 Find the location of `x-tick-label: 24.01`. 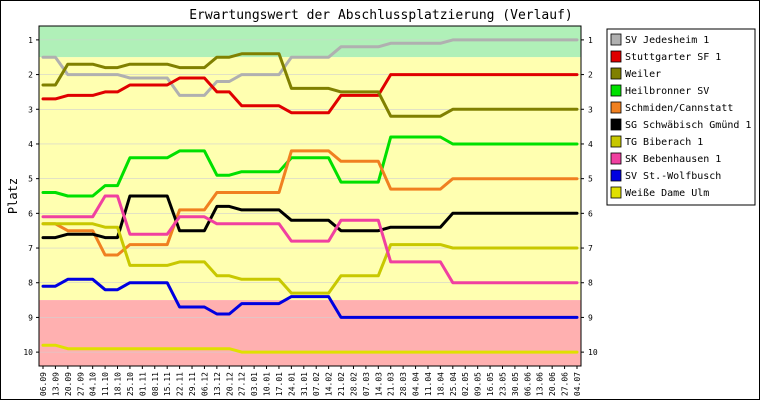

x-tick-label: 24.01 is located at coordinates (291, 384).